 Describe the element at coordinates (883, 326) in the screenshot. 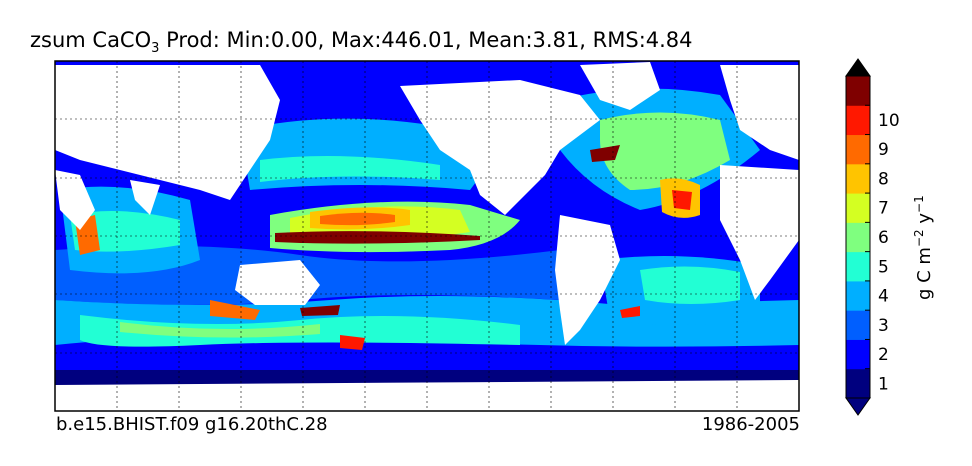

I see `colorbar-tick-label: 3` at that location.